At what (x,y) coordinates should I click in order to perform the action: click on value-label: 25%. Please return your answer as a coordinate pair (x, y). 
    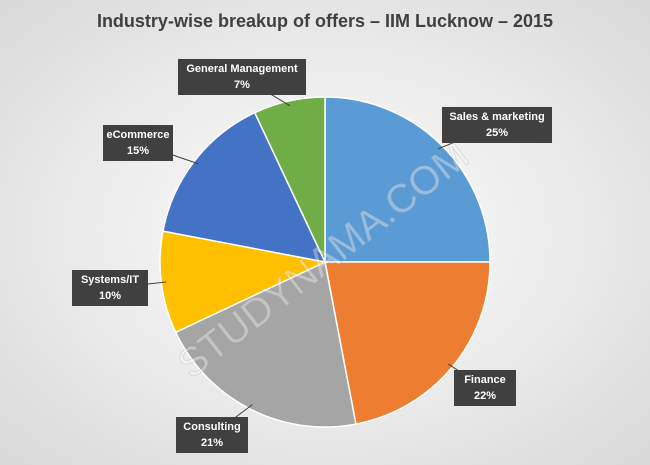
    Looking at the image, I should click on (497, 133).